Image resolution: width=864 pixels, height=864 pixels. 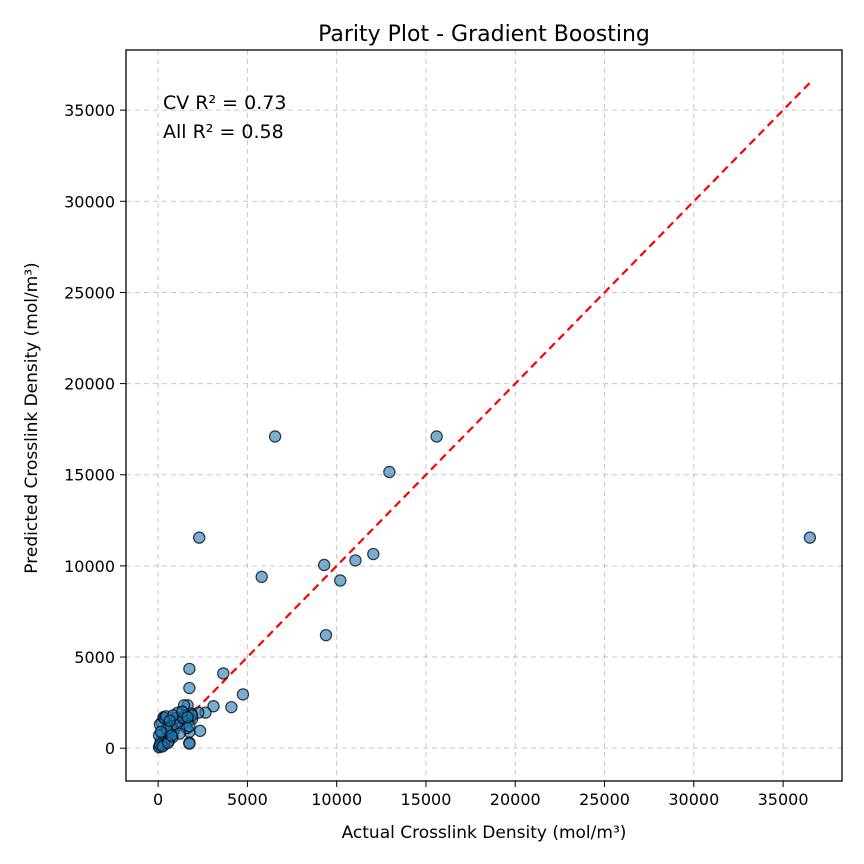 What do you see at coordinates (89, 110) in the screenshot?
I see `y-tick-label: 35000` at bounding box center [89, 110].